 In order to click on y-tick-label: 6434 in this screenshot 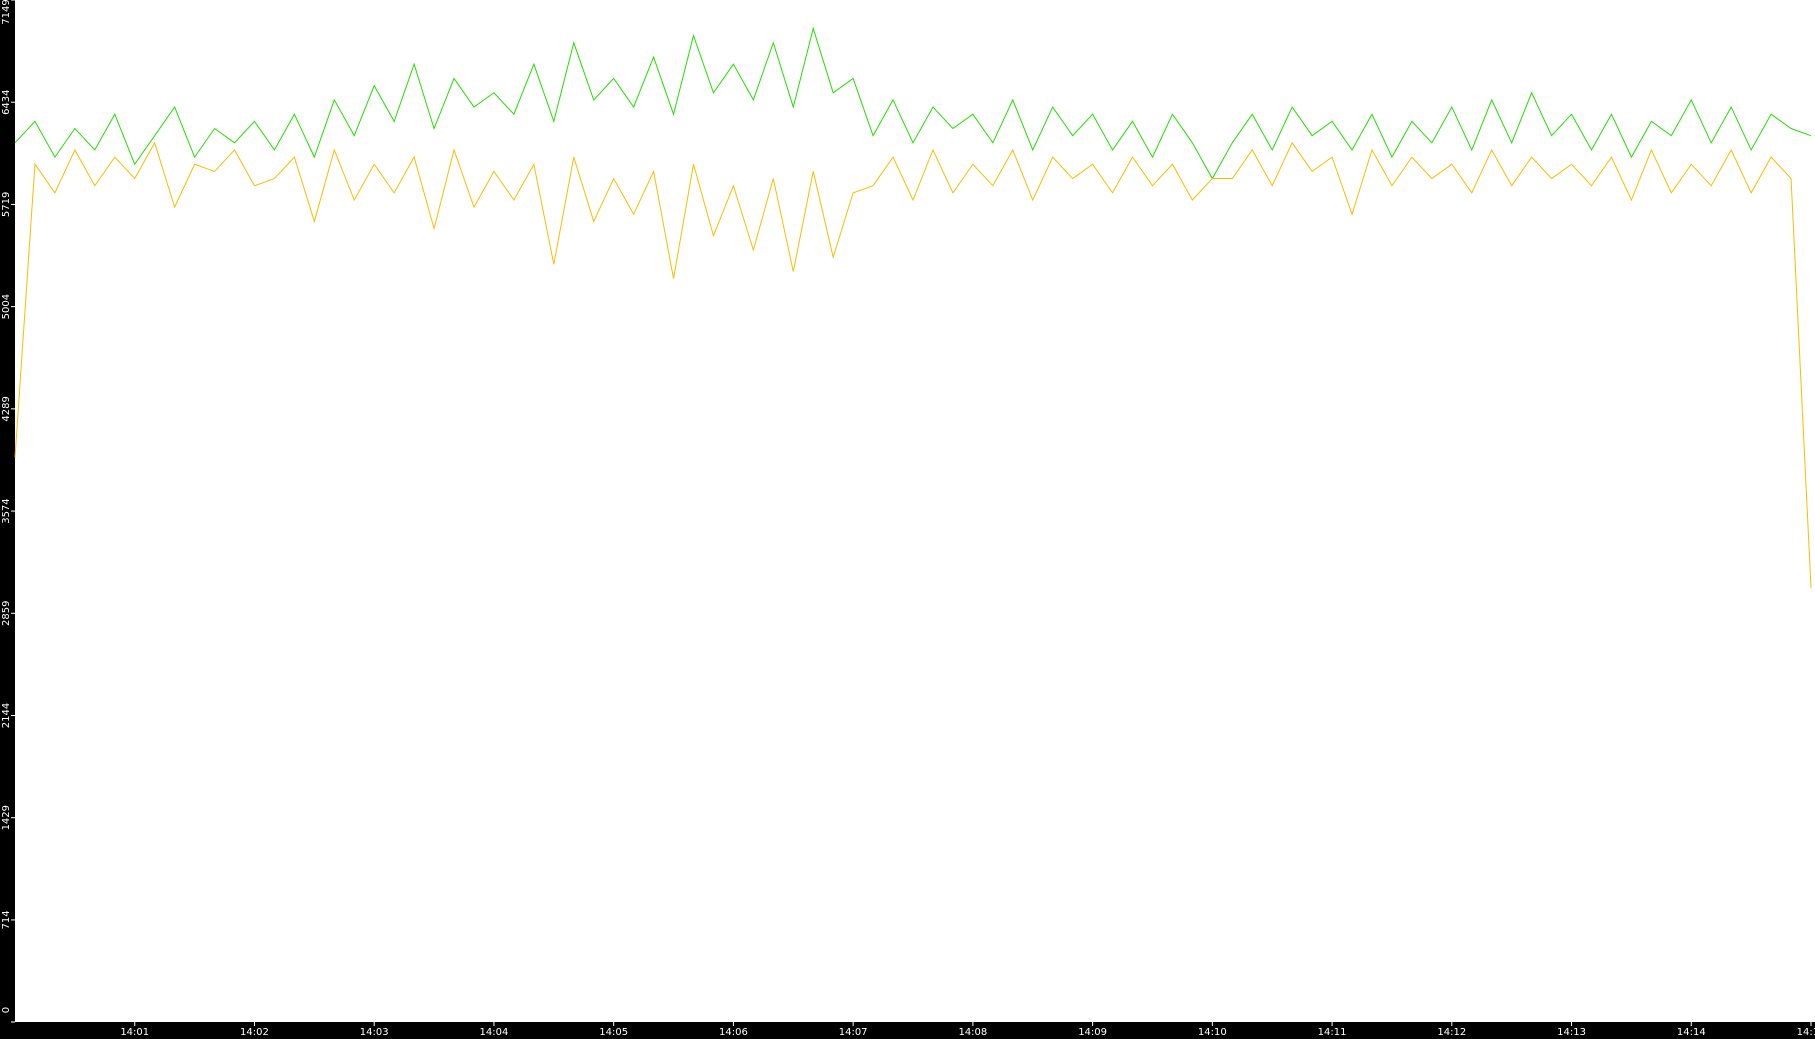, I will do `click(6, 101)`.